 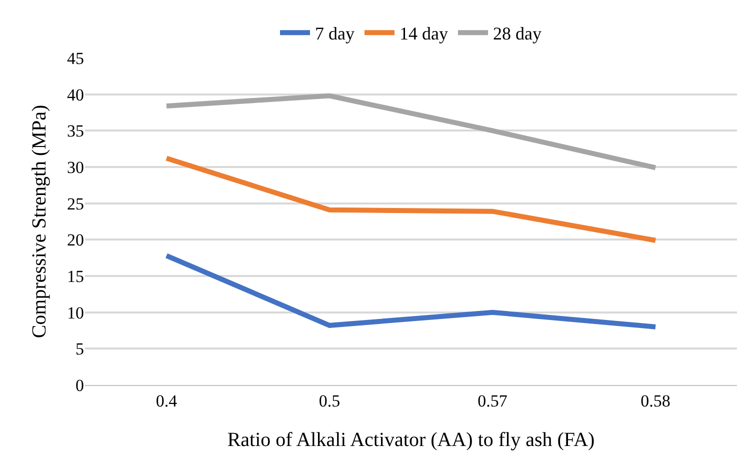 What do you see at coordinates (75, 167) in the screenshot?
I see `y-tick-label: 30` at bounding box center [75, 167].